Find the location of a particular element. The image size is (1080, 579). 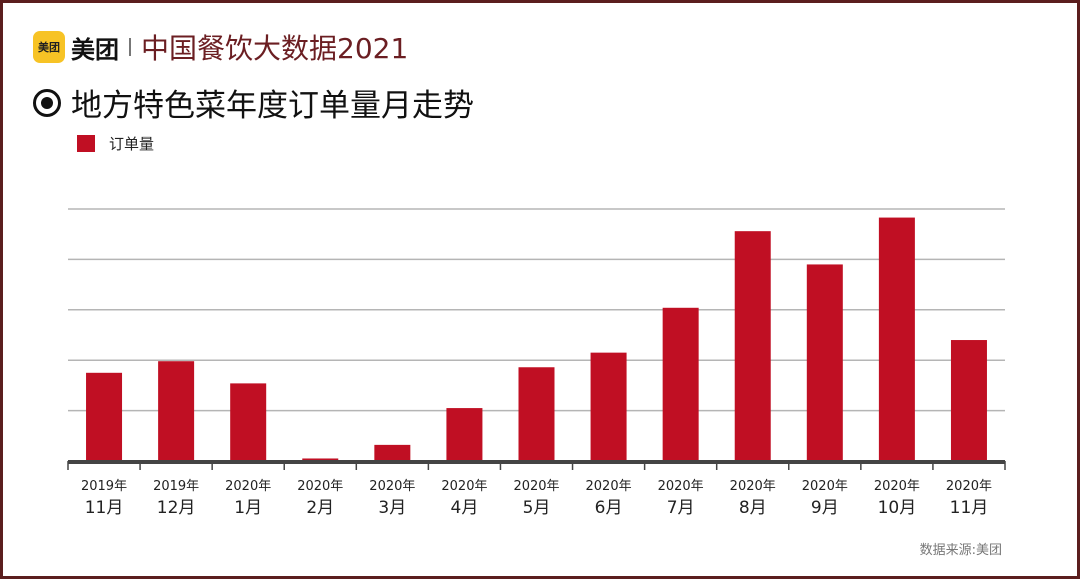

x-tick-label-month: 1月 is located at coordinates (248, 508).